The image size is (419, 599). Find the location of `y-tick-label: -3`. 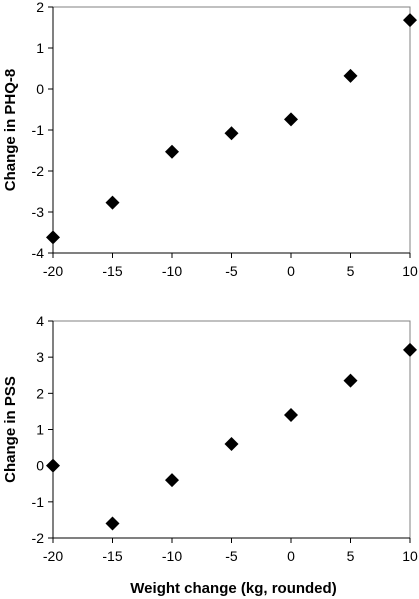

y-tick-label: -3 is located at coordinates (38, 212).